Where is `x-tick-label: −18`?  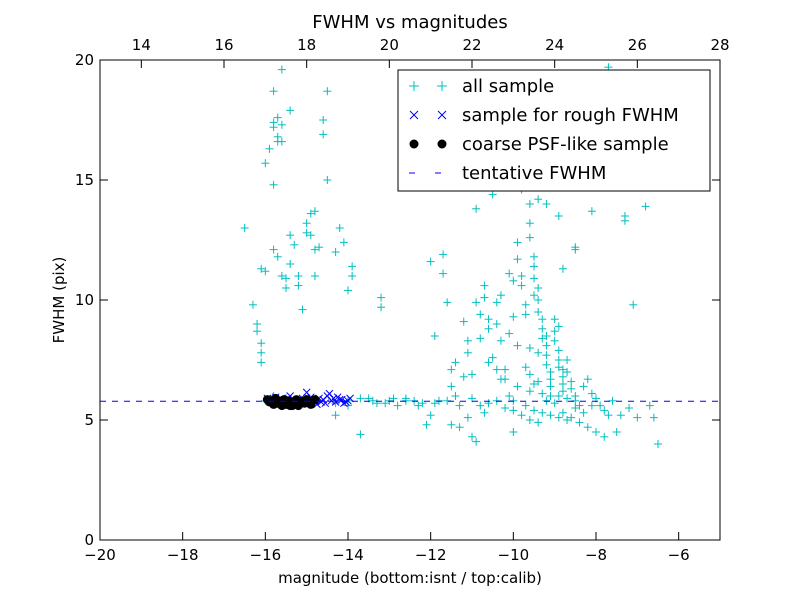
x-tick-label: −18 is located at coordinates (183, 555).